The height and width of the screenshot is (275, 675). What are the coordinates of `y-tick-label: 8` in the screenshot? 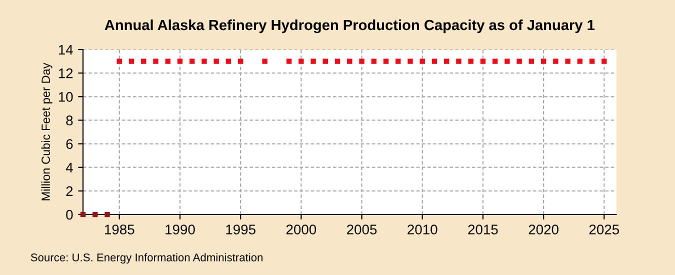 It's located at (69, 121).